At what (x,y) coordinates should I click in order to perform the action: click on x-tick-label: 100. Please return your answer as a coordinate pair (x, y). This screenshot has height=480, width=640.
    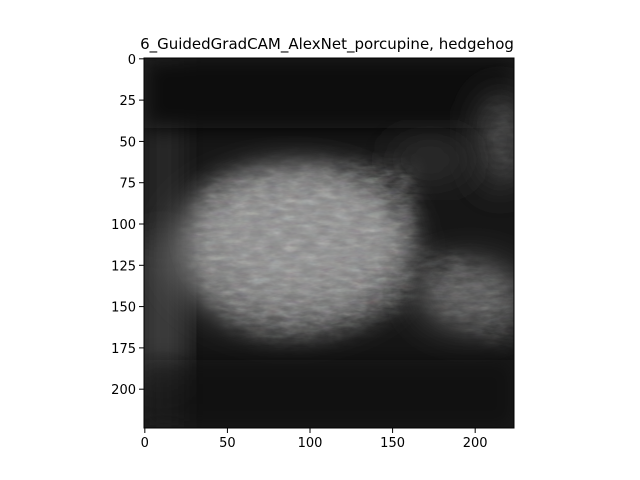
    Looking at the image, I should click on (310, 443).